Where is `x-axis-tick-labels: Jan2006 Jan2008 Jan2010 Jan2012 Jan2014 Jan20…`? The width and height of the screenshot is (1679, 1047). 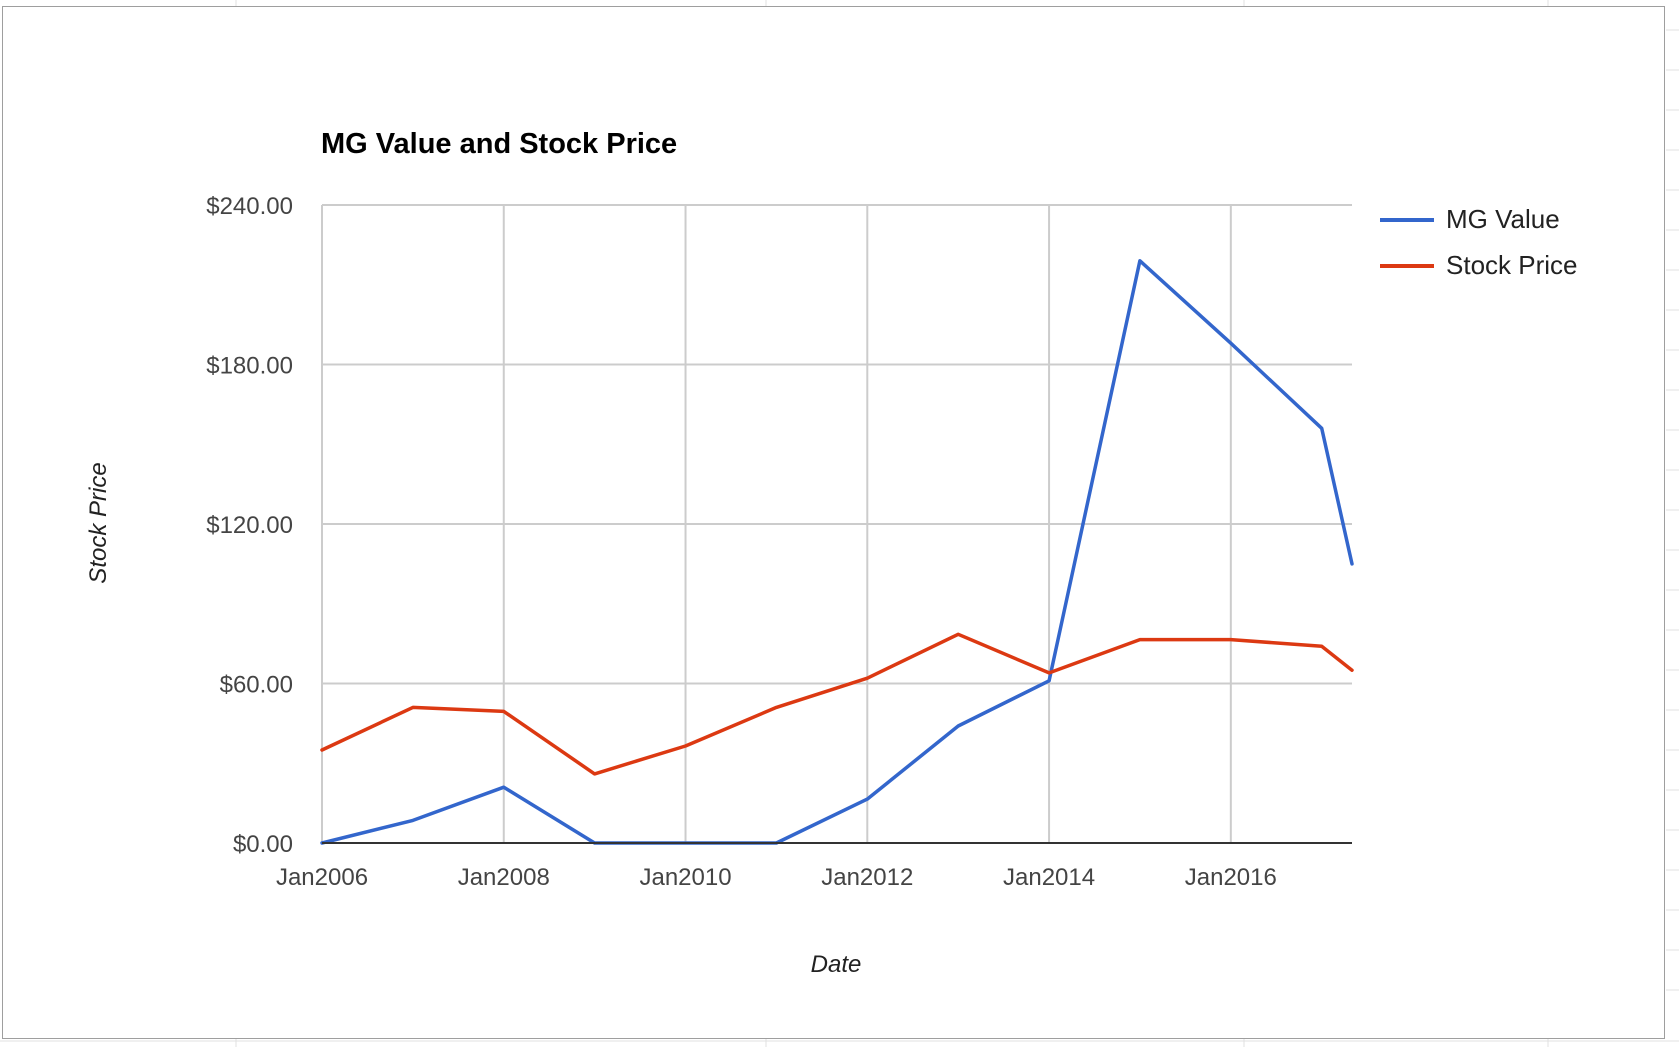 x-axis-tick-labels: Jan2006 Jan2008 Jan2010 Jan2012 Jan2014 Jan20… is located at coordinates (776, 877).